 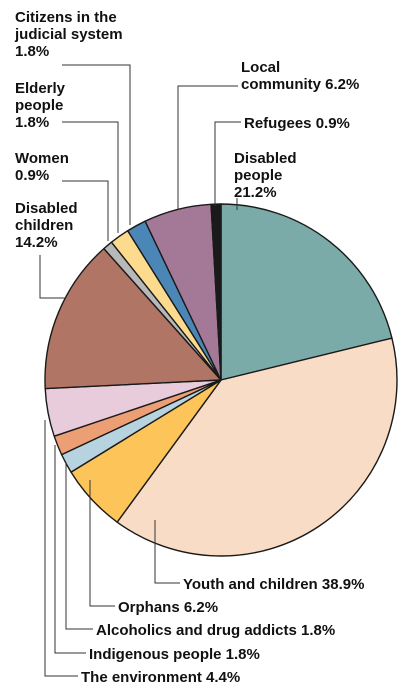 What do you see at coordinates (168, 607) in the screenshot?
I see `slice-label: Orphans 6.2%` at bounding box center [168, 607].